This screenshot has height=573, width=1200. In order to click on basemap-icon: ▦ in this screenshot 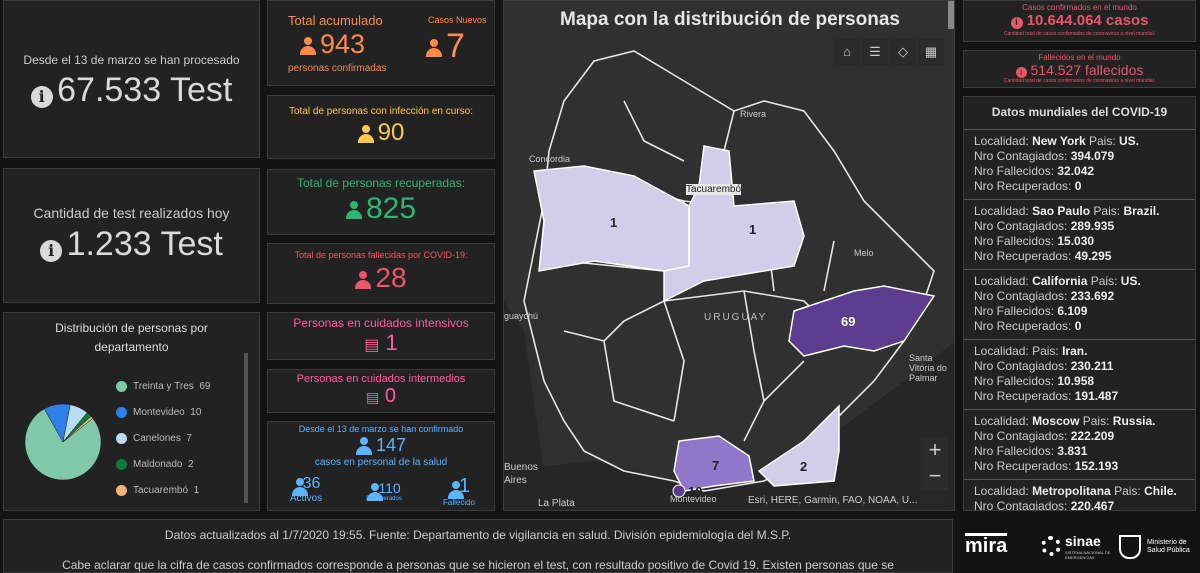, I will do `click(931, 52)`.